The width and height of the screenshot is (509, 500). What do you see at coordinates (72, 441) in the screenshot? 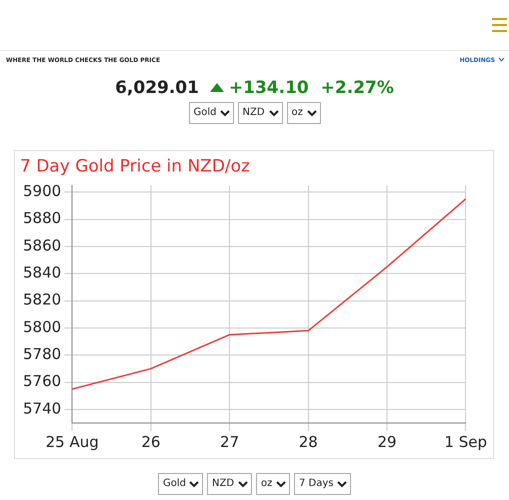
I see `x-tick-label: 25 Aug` at bounding box center [72, 441].